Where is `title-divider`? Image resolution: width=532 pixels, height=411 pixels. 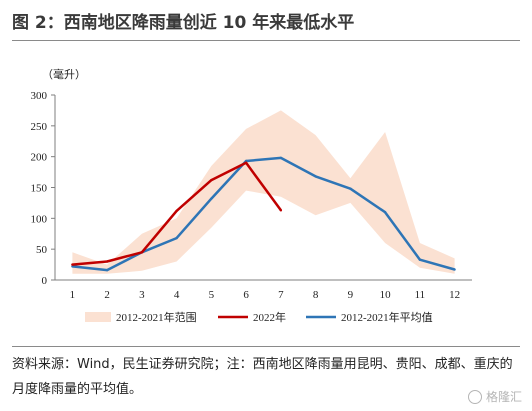
title-divider is located at coordinates (266, 40).